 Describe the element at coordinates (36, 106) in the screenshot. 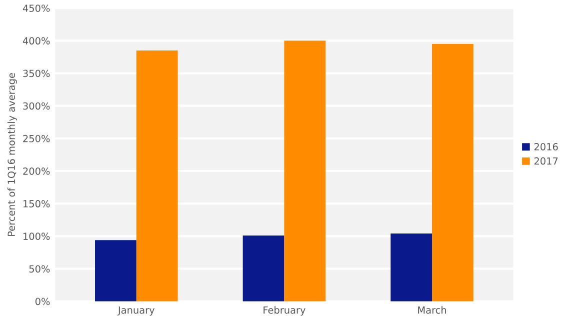

I see `y-tick-label: 300%` at that location.